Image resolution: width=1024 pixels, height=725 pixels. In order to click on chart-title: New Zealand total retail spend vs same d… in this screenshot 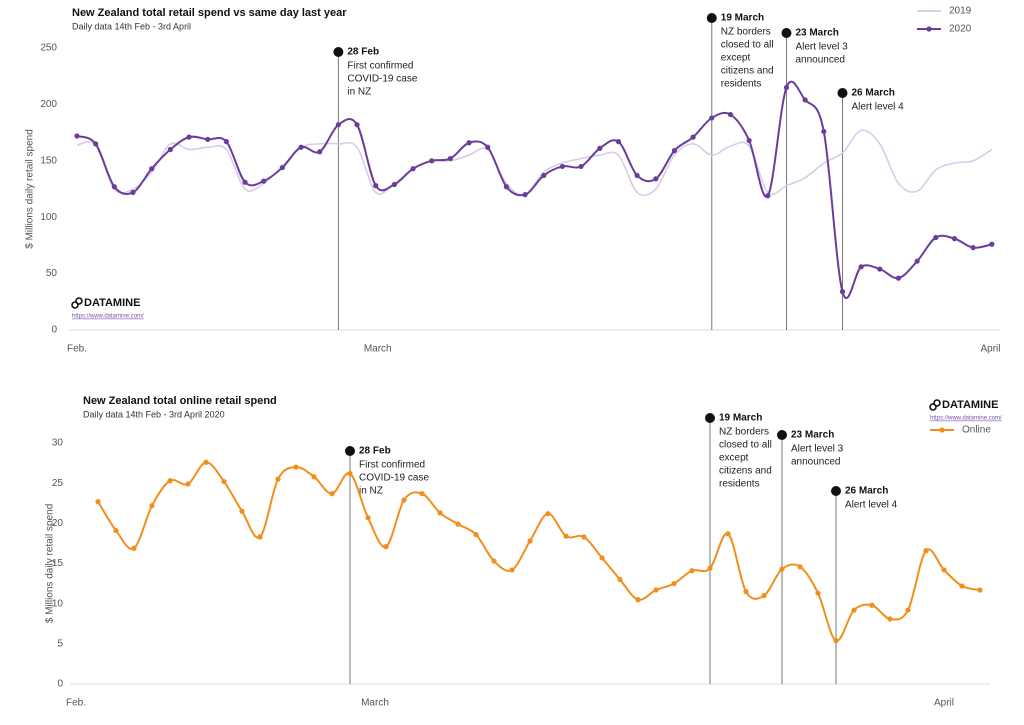, I will do `click(209, 13)`.